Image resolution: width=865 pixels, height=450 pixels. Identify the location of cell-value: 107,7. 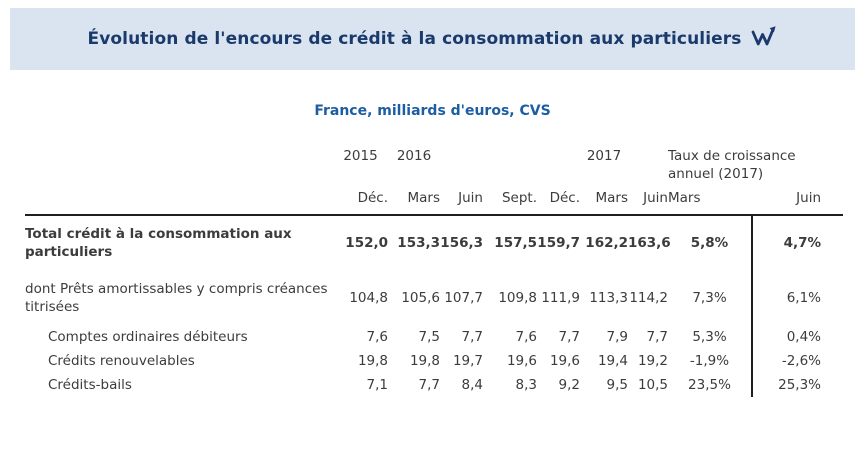
(463, 297).